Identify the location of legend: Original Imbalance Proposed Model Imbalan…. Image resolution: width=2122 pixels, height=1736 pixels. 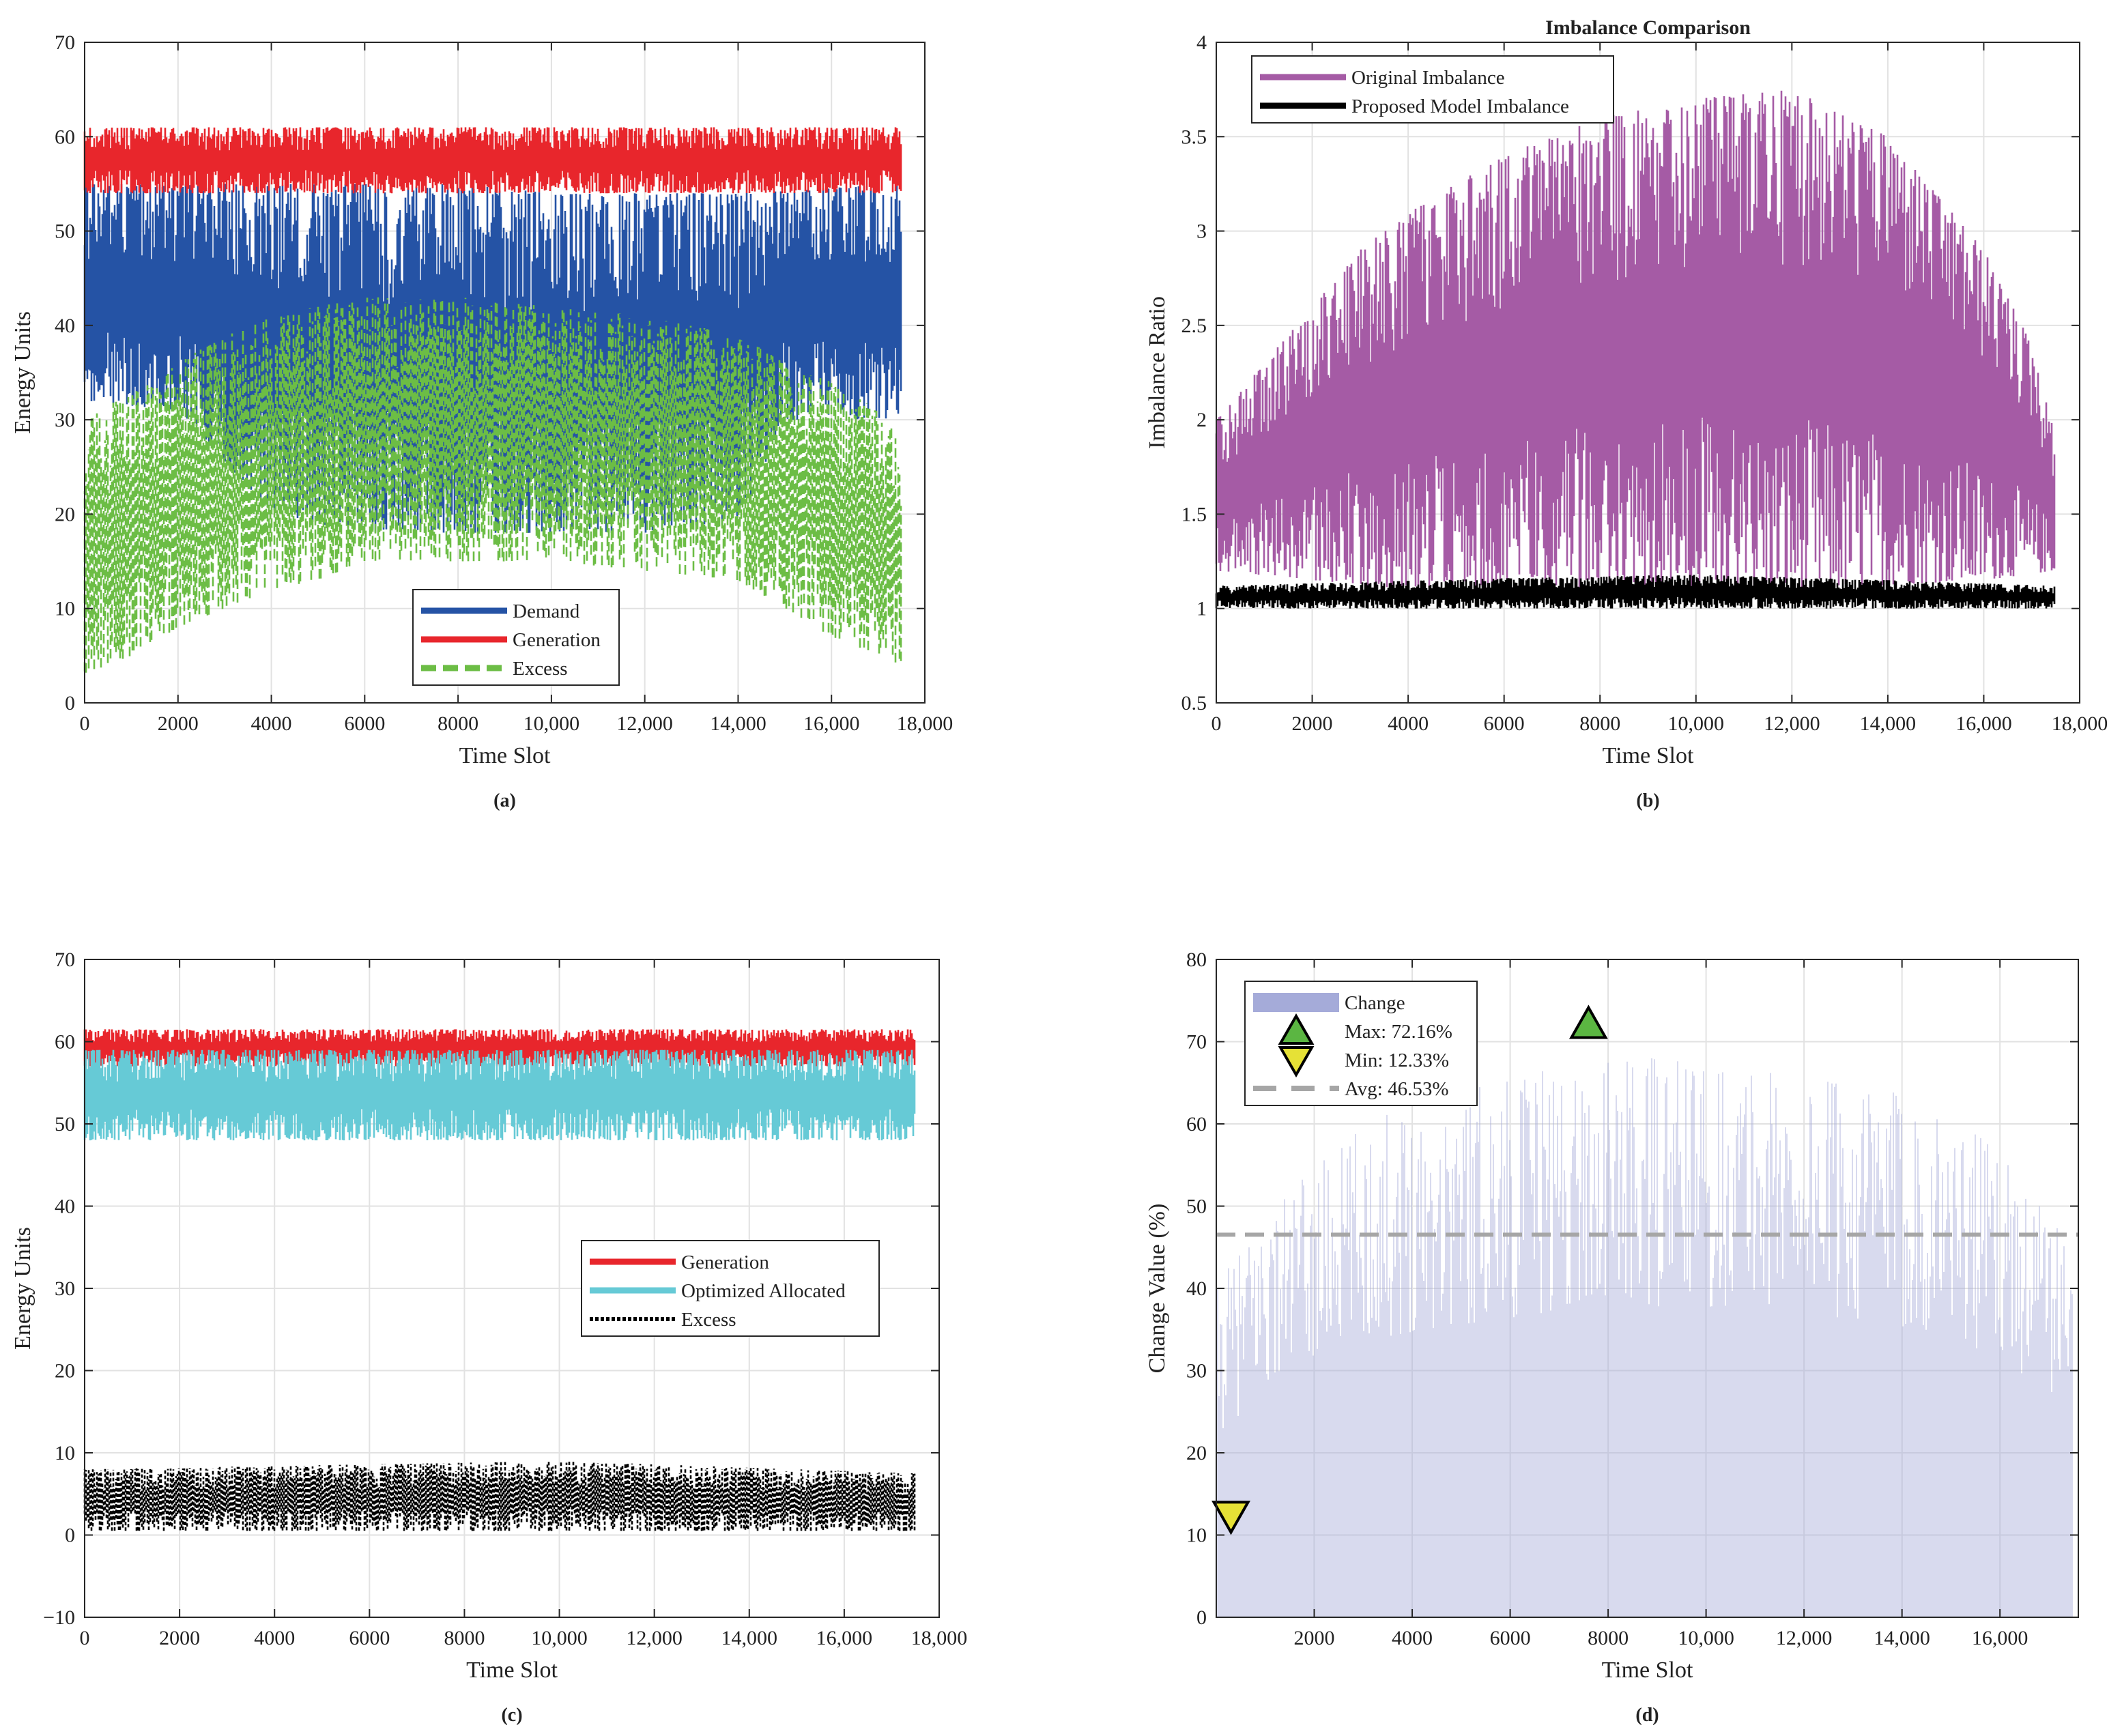
(1432, 89).